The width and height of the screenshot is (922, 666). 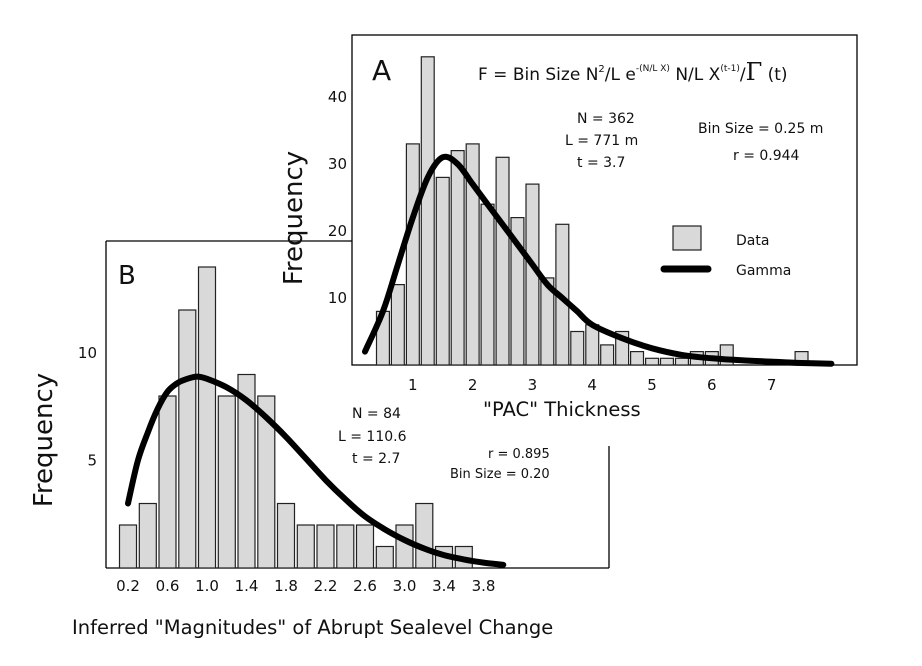 I want to click on x-tick-label: 4, so click(x=592, y=385).